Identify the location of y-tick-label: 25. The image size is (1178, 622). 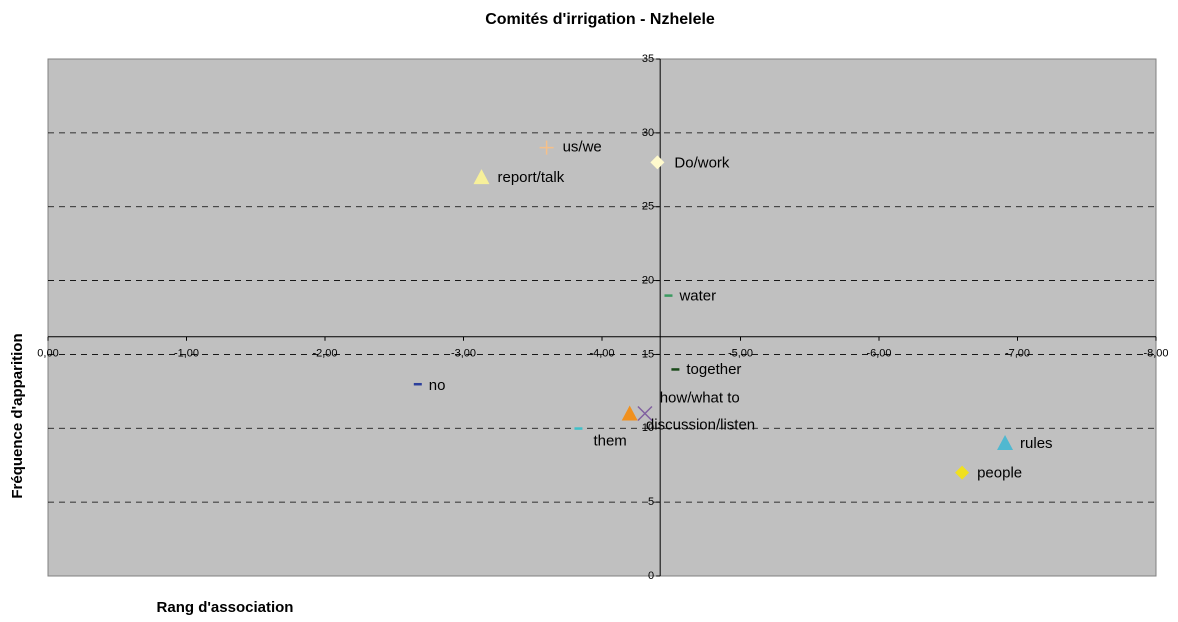
(648, 207).